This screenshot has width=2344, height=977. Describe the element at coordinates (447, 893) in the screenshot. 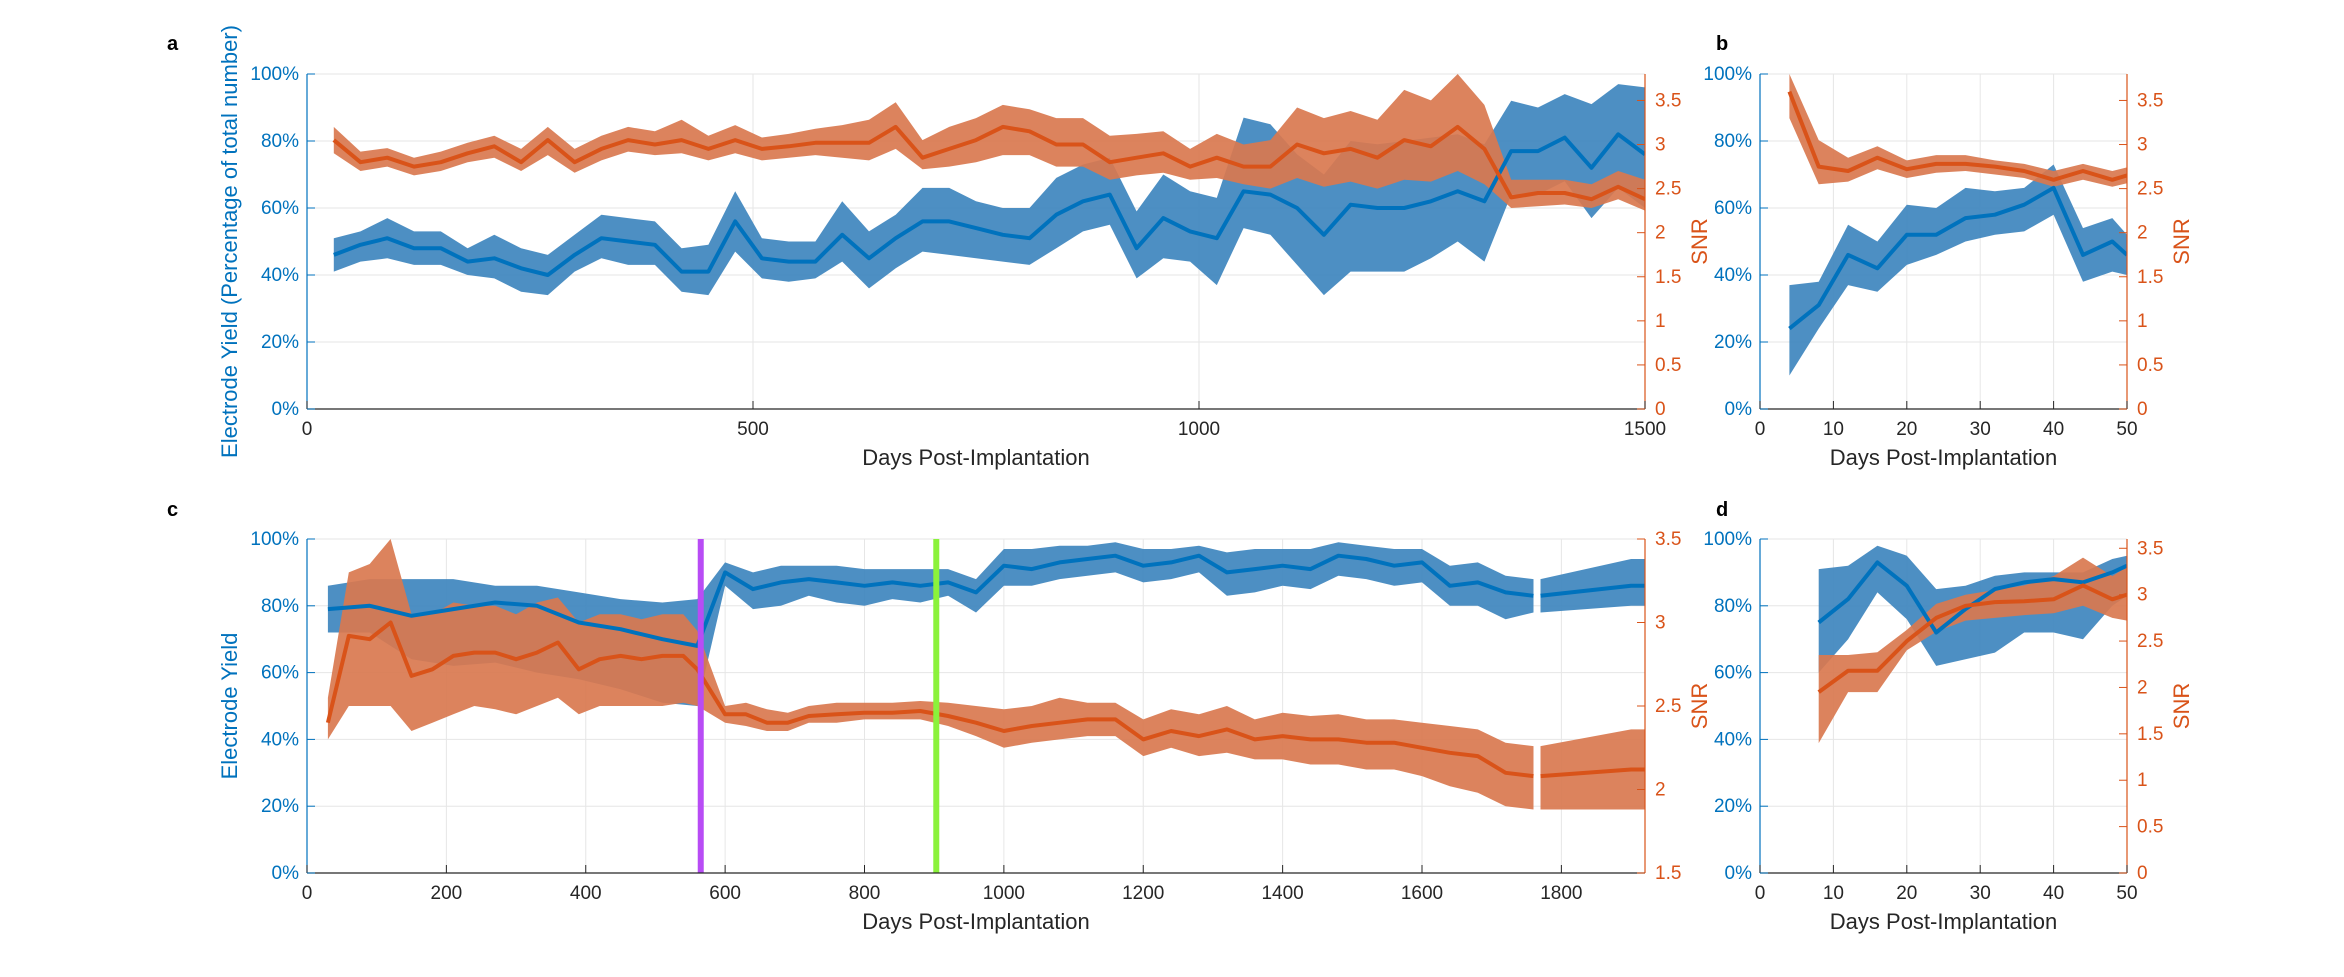

I see `x-tick-label: 200` at that location.